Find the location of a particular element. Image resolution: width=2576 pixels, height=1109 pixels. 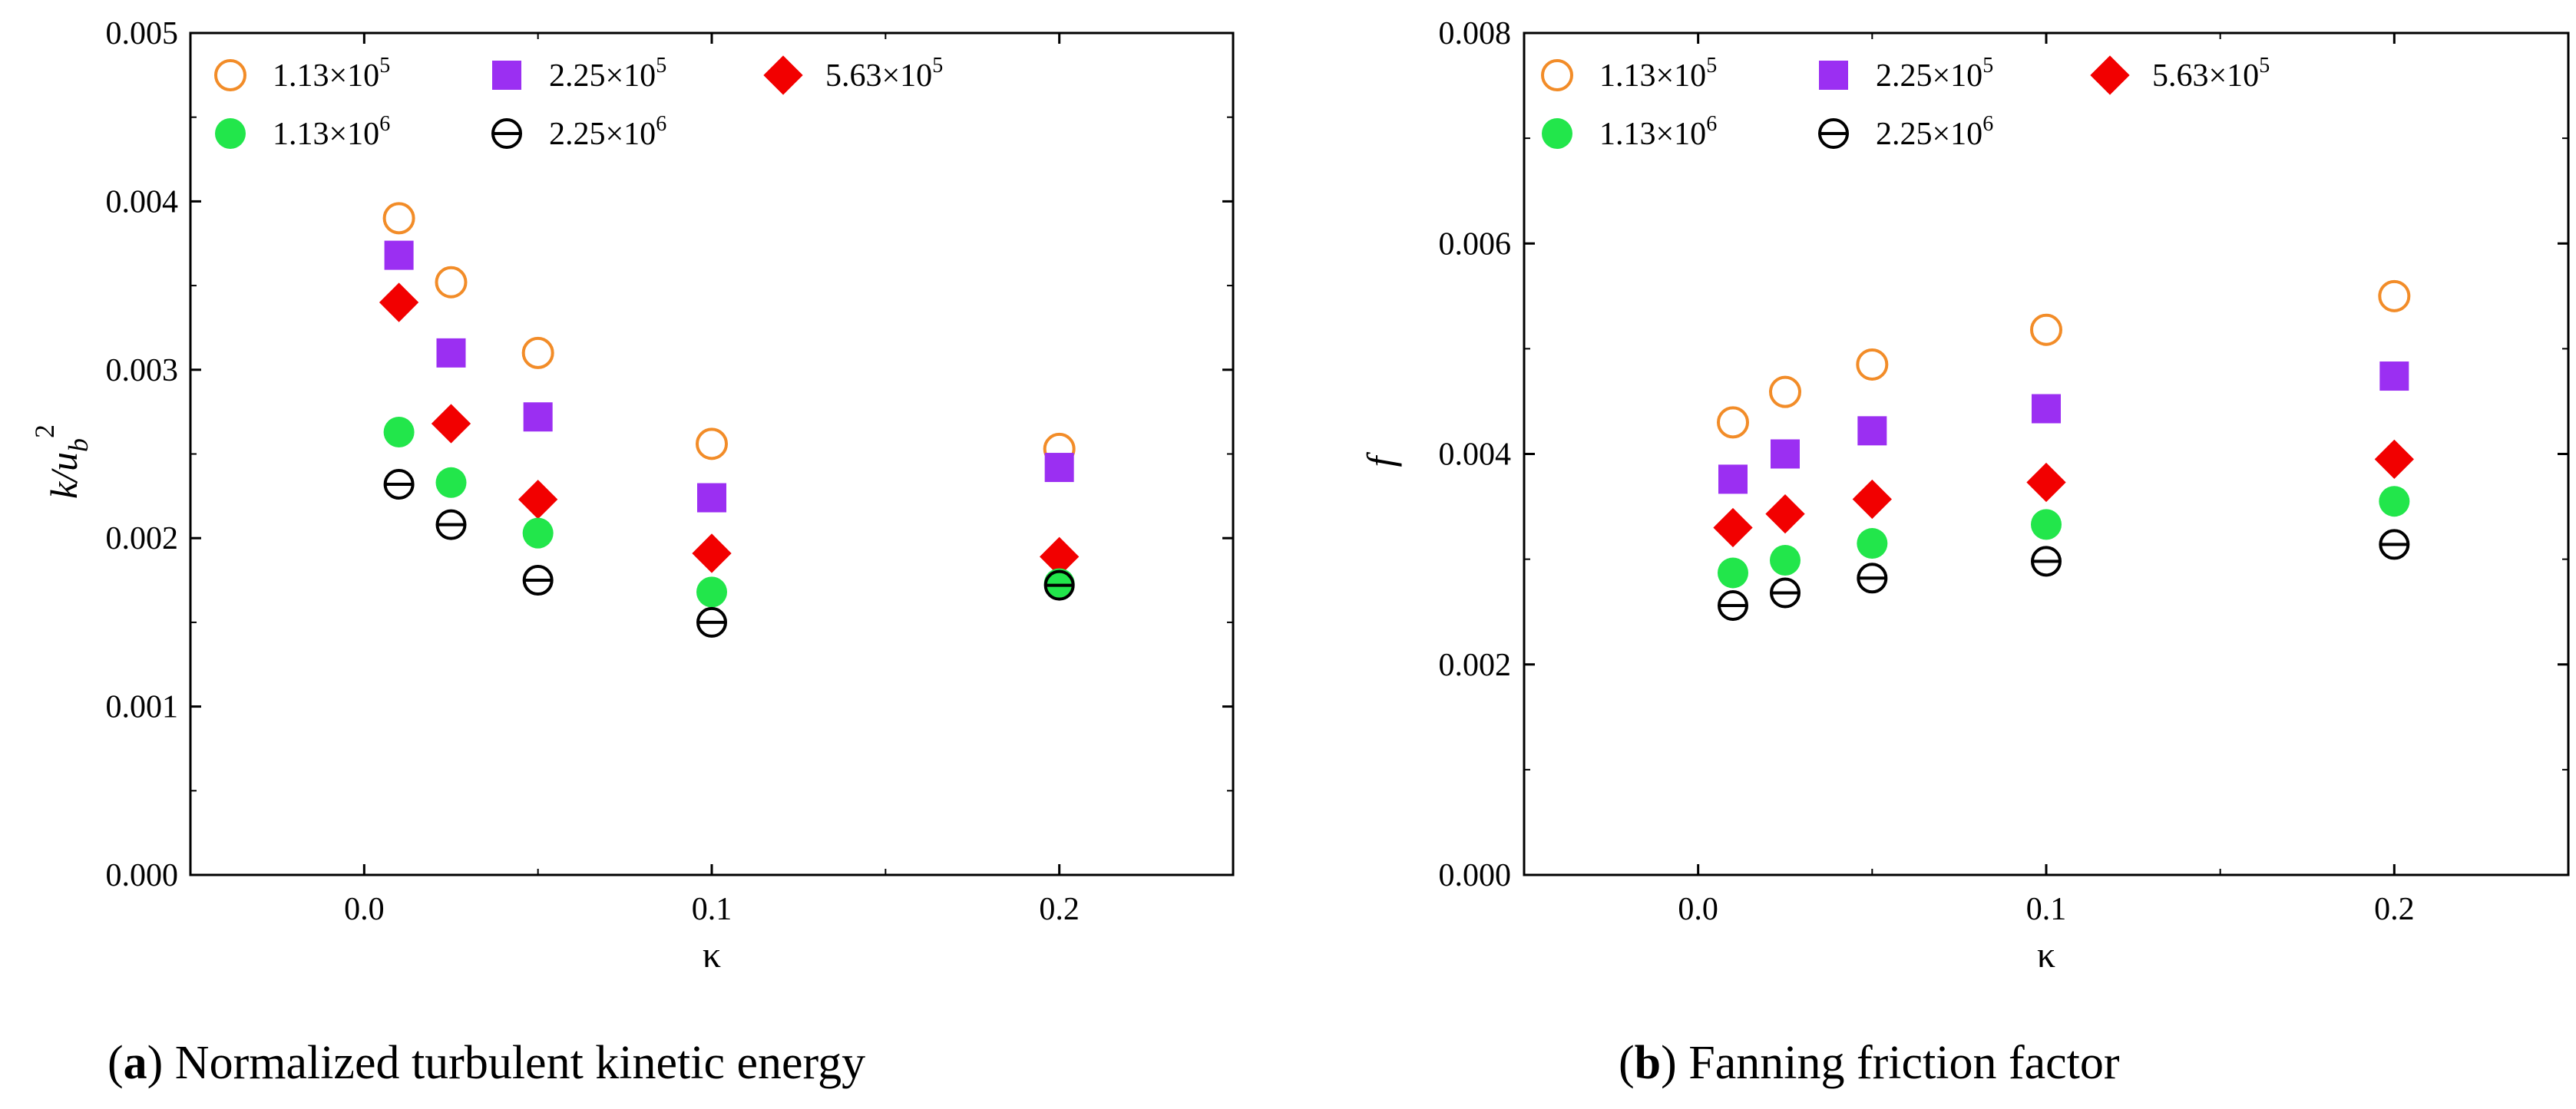

panel-caption: (b) Fanning friction factor is located at coordinates (1869, 1063).